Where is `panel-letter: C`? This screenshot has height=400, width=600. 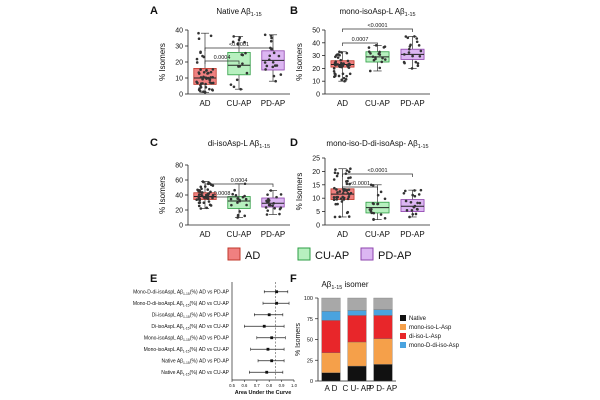 panel-letter: C is located at coordinates (154, 143).